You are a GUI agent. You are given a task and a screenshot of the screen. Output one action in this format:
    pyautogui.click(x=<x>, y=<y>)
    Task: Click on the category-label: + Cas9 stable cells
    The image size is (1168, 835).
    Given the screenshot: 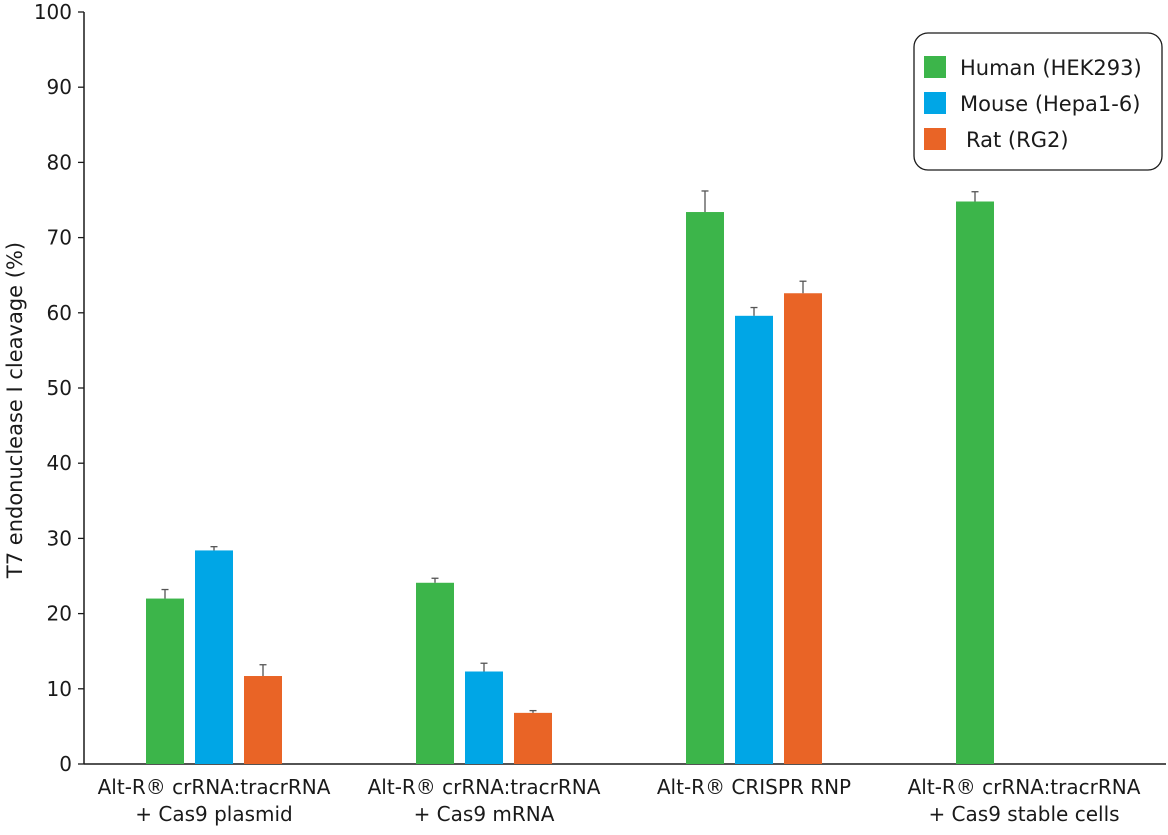 What is the action you would take?
    pyautogui.click(x=1023, y=814)
    